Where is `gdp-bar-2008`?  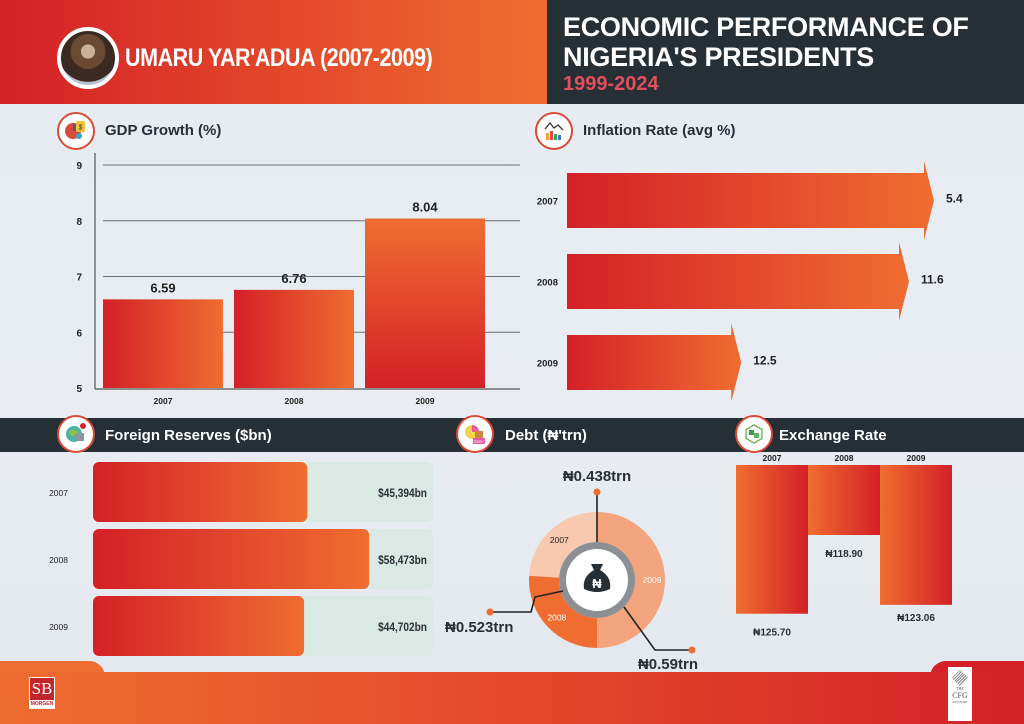
gdp-bar-2008 is located at coordinates (294, 338).